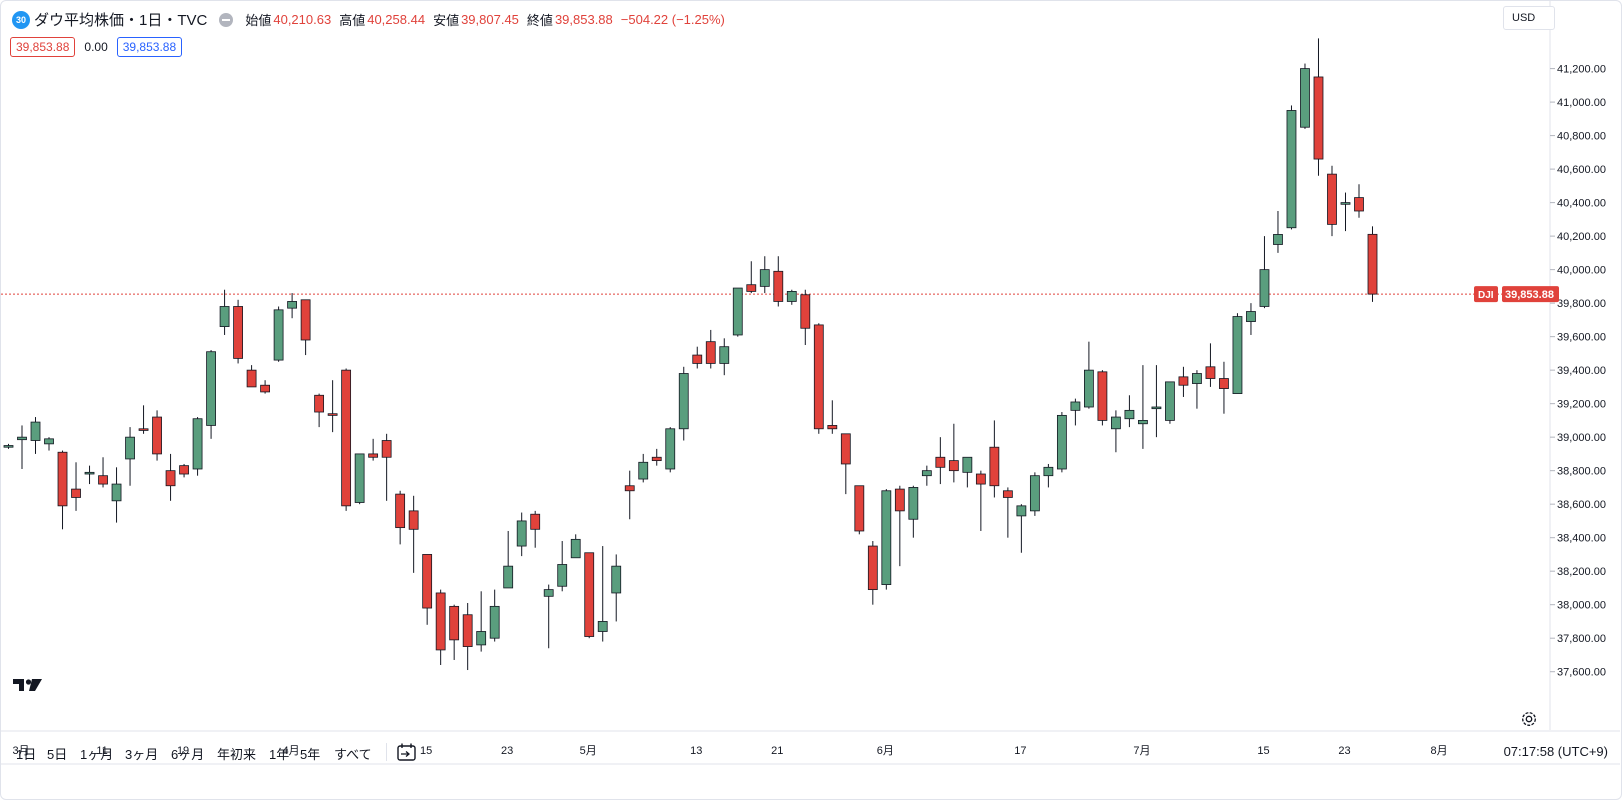  Describe the element at coordinates (1529, 719) in the screenshot. I see `settings-gear-icon` at that location.